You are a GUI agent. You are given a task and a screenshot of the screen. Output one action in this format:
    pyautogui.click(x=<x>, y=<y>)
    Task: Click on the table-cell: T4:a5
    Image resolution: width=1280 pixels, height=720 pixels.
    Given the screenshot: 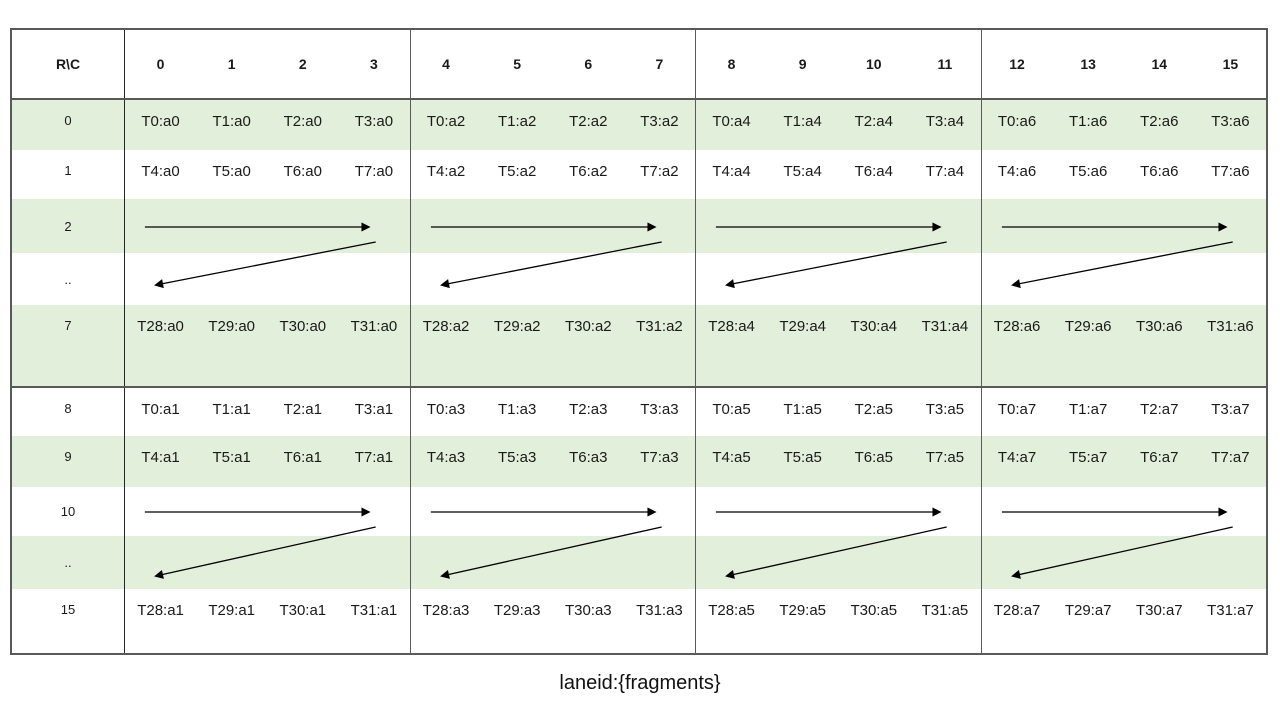 What is the action you would take?
    pyautogui.click(x=731, y=457)
    